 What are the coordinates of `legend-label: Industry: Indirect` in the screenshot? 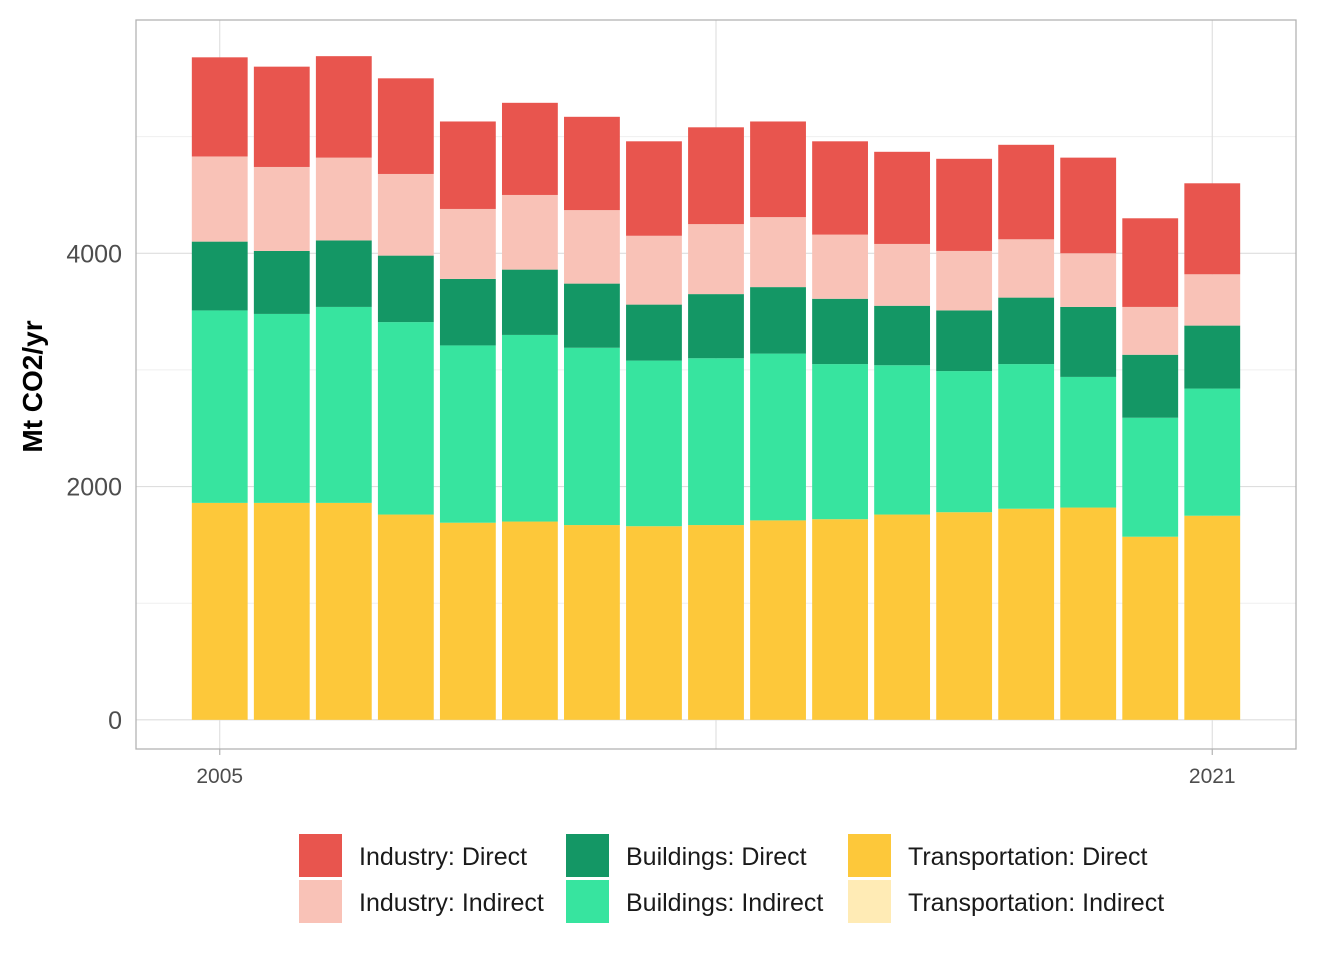 It's located at (451, 903).